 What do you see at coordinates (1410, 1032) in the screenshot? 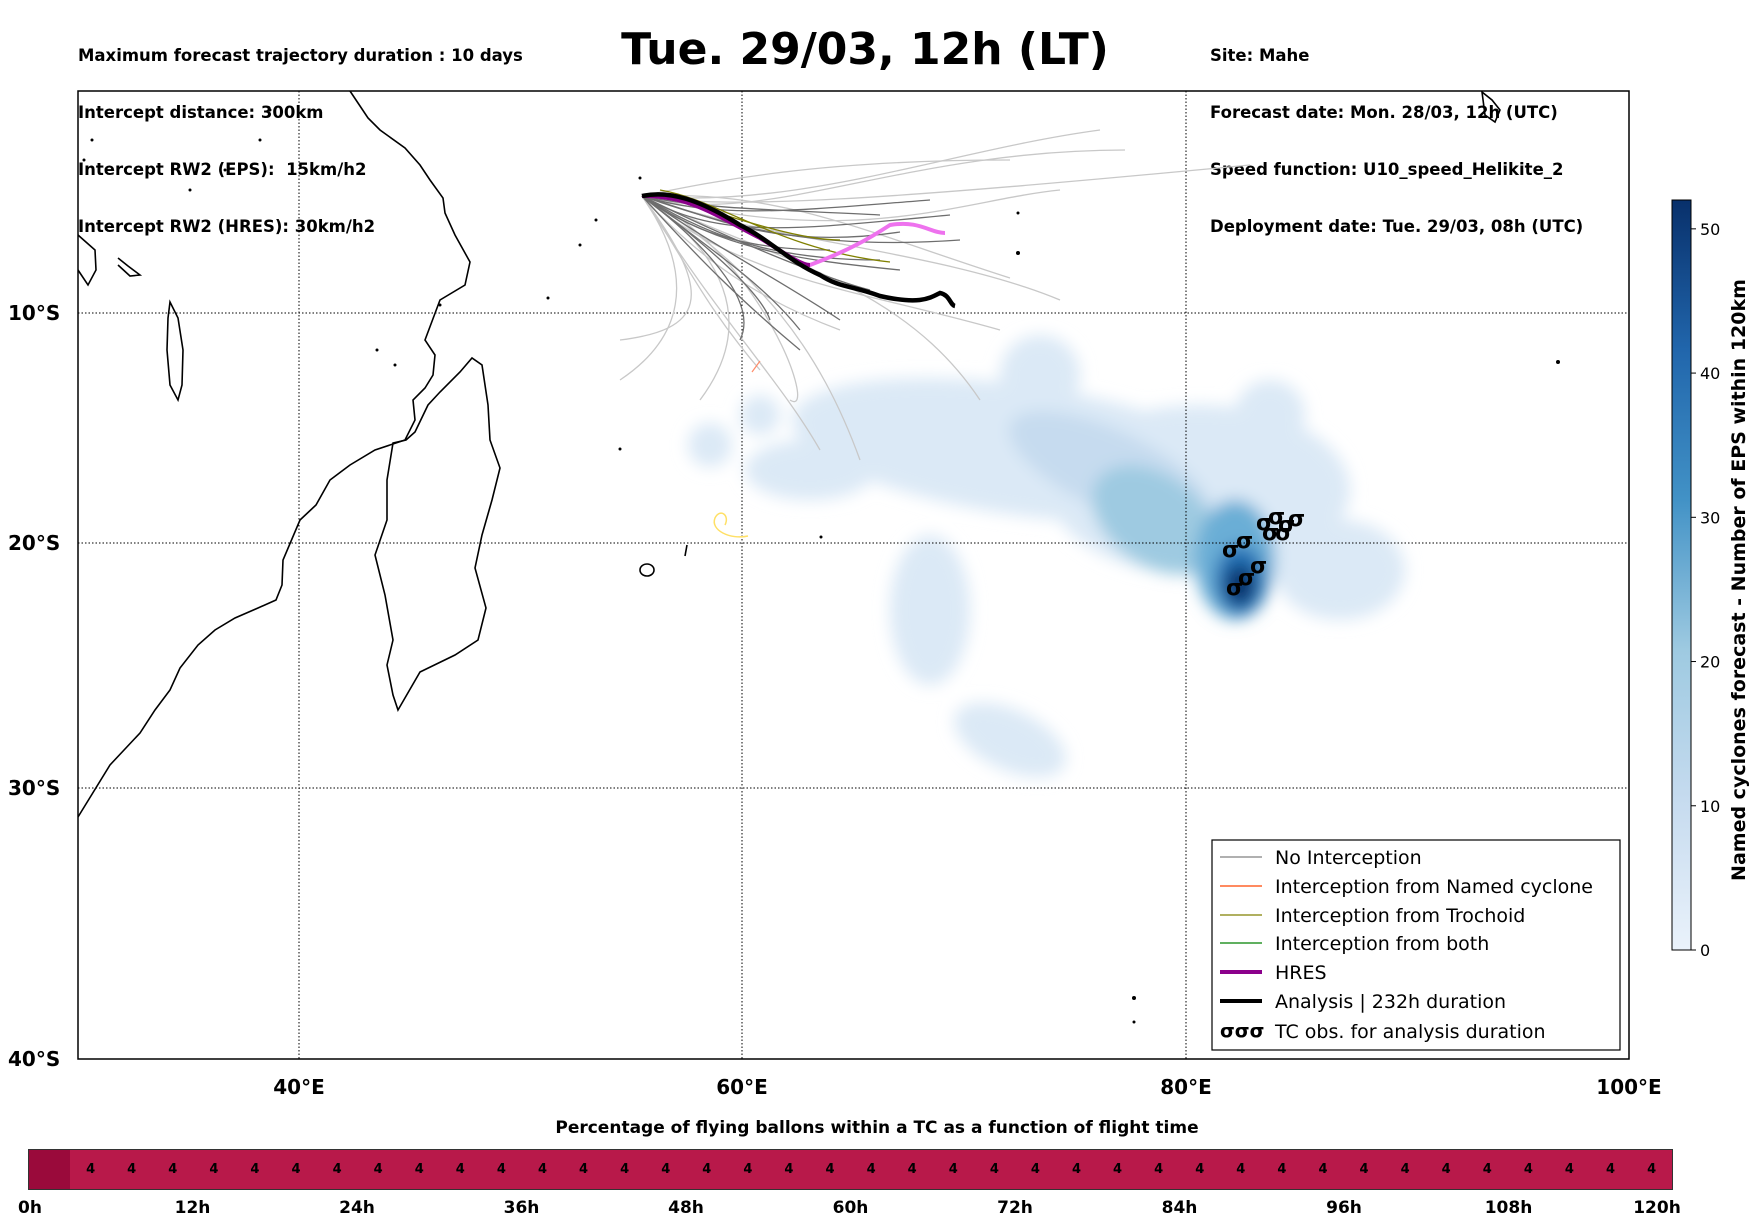
I see `legend-tc-obs: TC obs. for analysis duration` at bounding box center [1410, 1032].